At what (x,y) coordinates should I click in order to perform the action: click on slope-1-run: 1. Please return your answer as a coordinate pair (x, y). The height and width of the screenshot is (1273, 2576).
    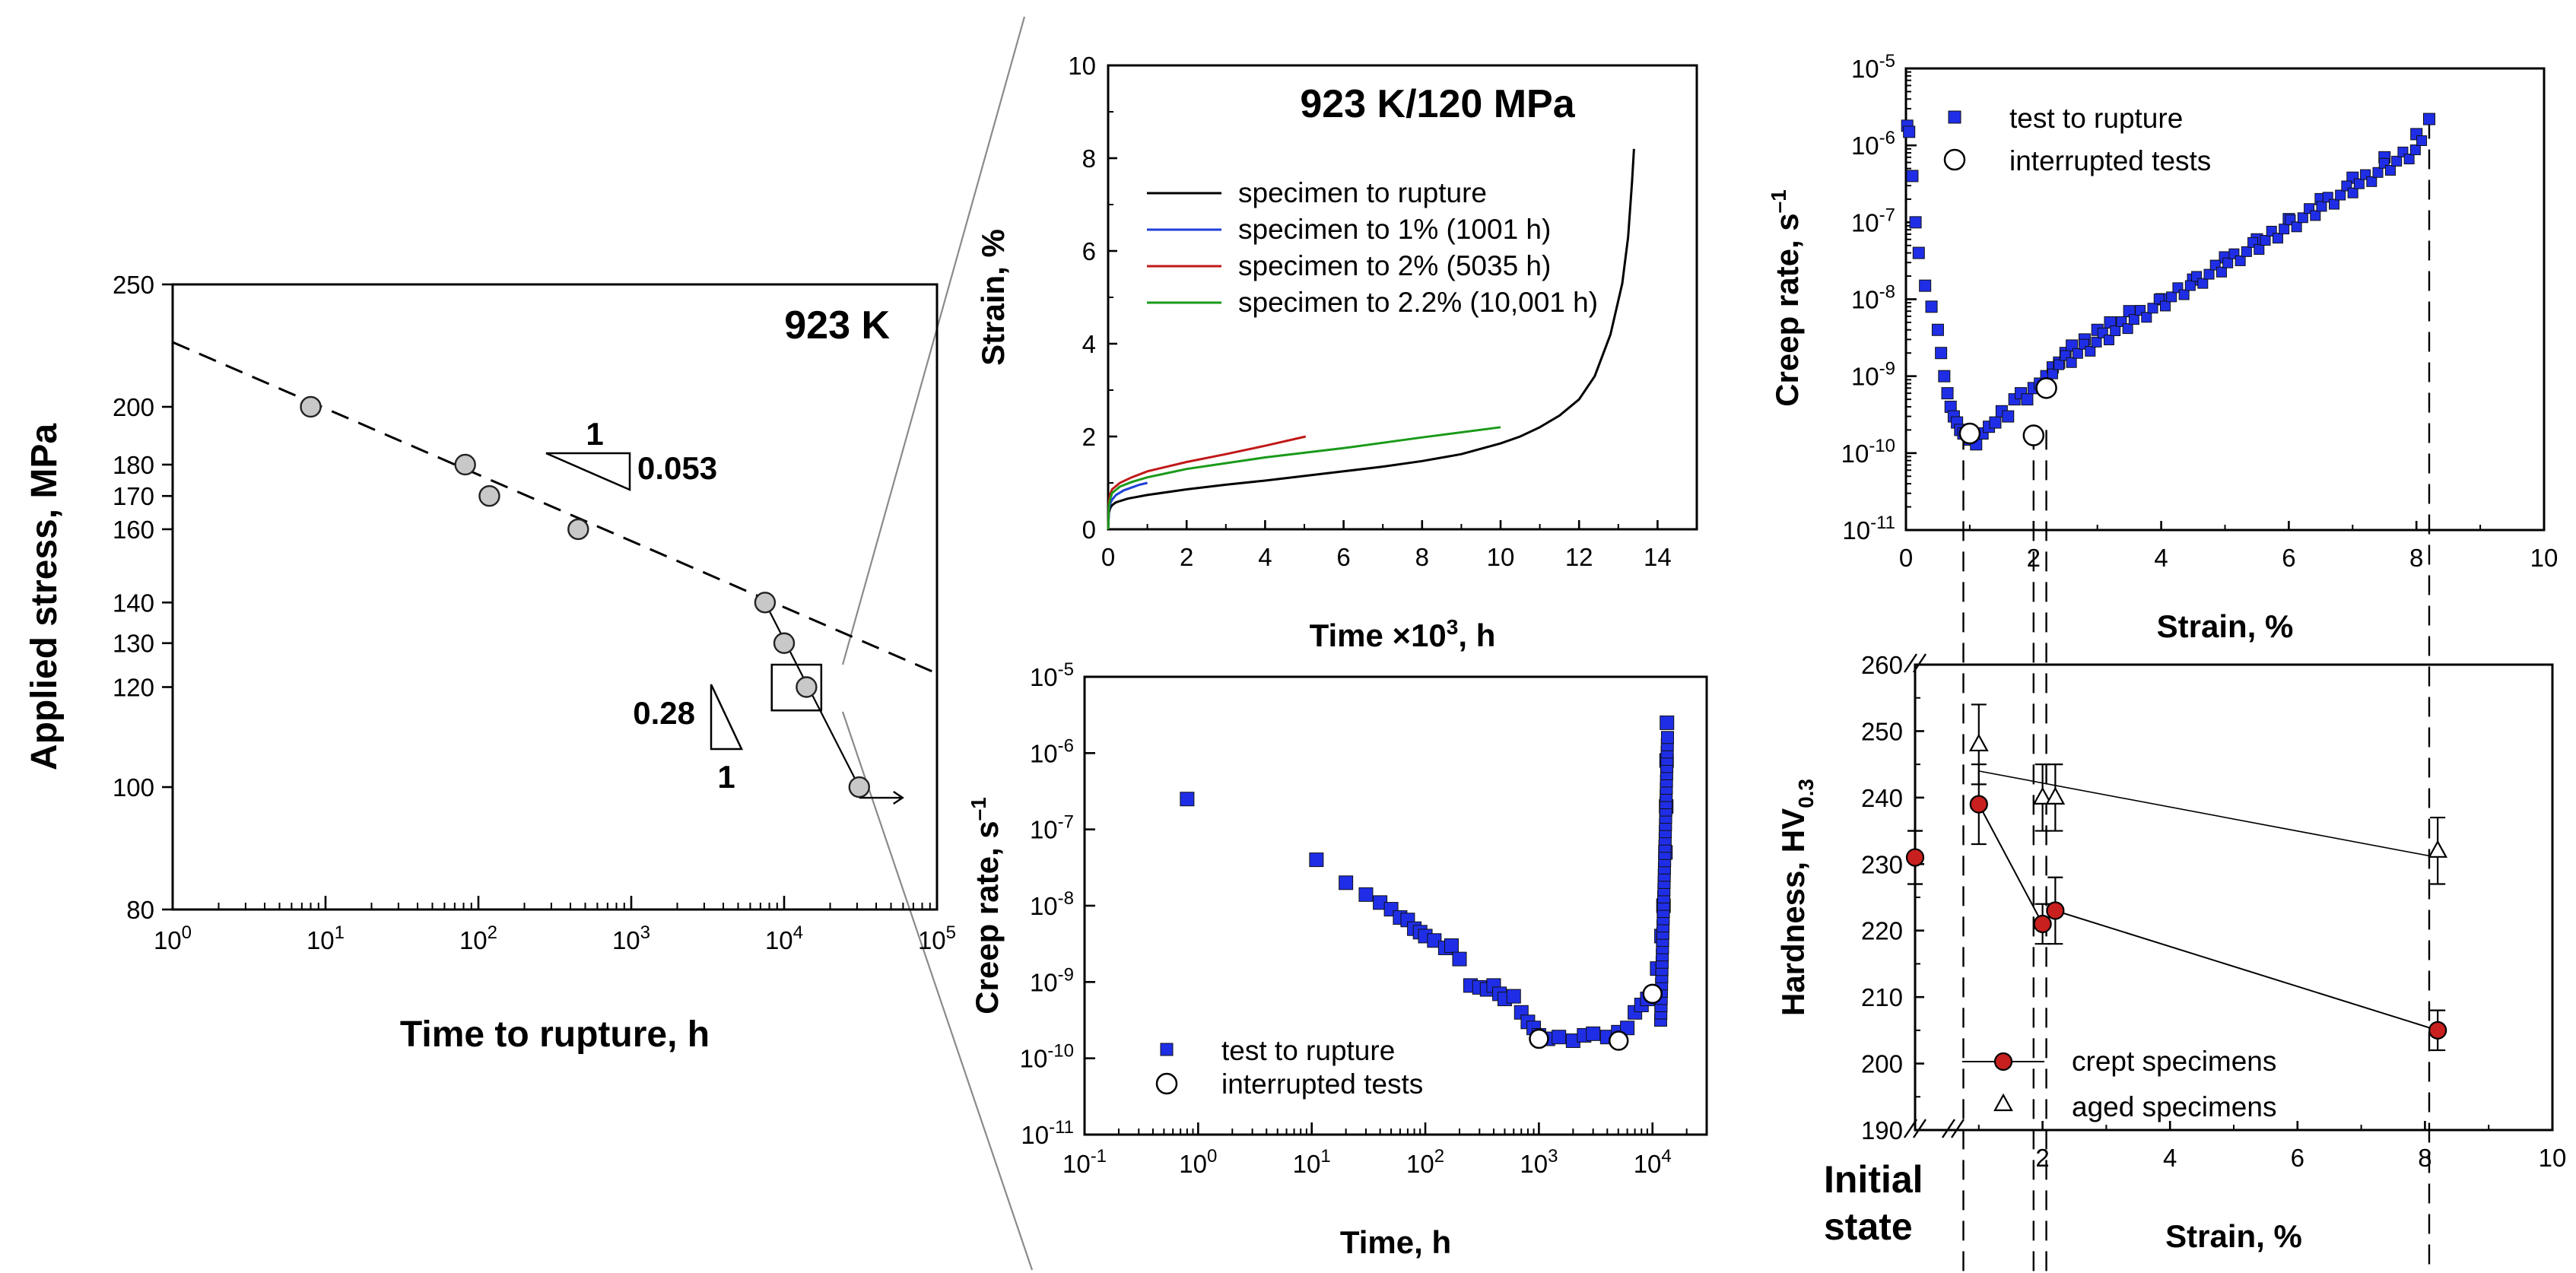
    Looking at the image, I should click on (594, 434).